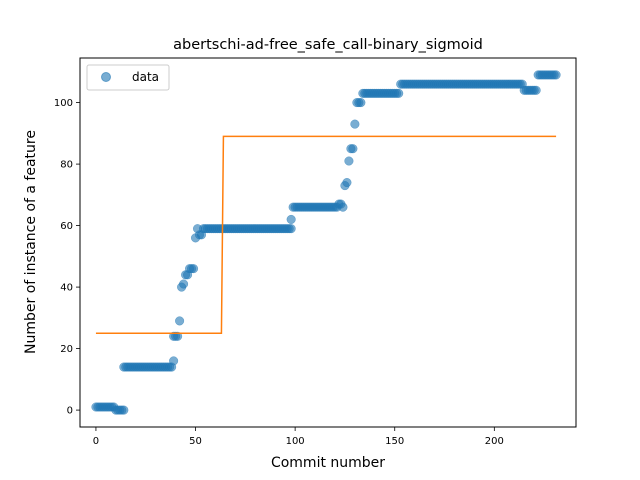 The width and height of the screenshot is (640, 480). Describe the element at coordinates (66, 165) in the screenshot. I see `y-tick-label: 80` at that location.